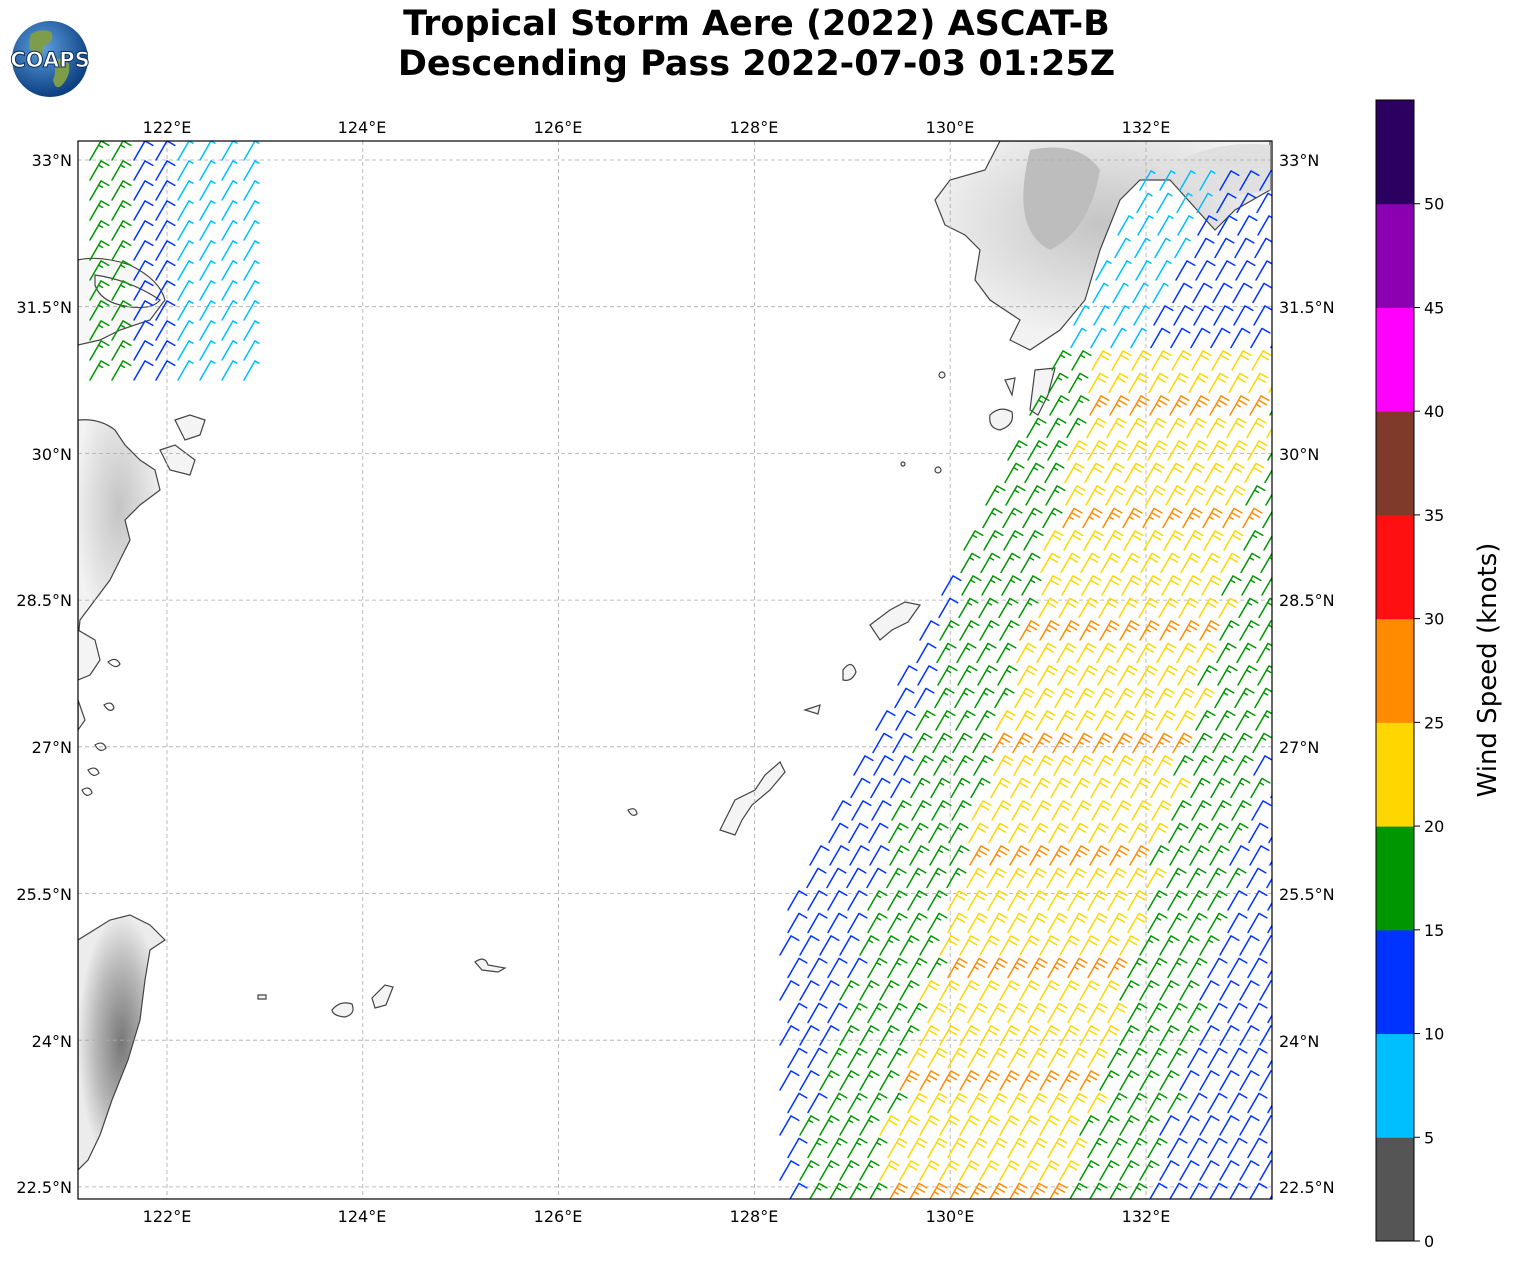  Describe the element at coordinates (1434, 204) in the screenshot. I see `colorbar-tick-label: 50` at that location.